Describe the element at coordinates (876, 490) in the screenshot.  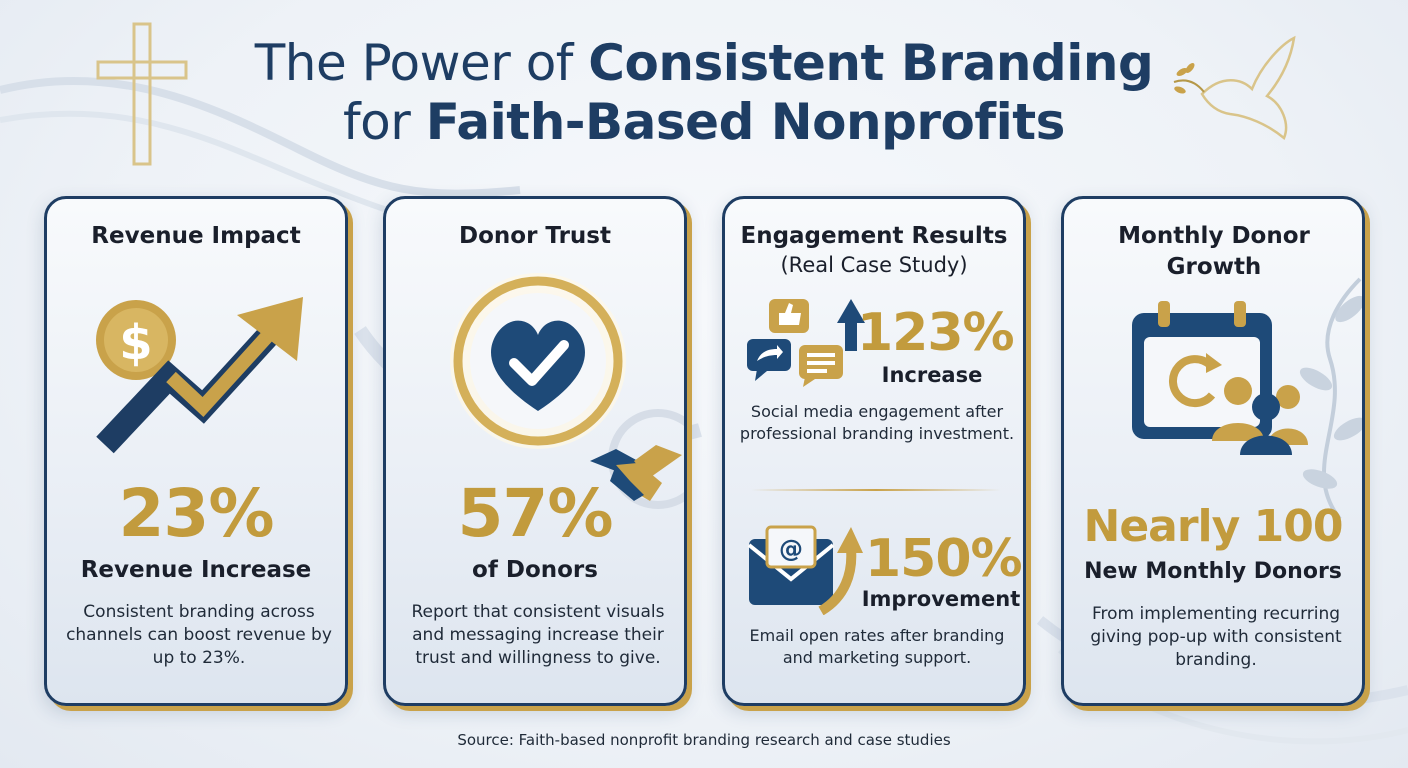
I see `section-divider` at that location.